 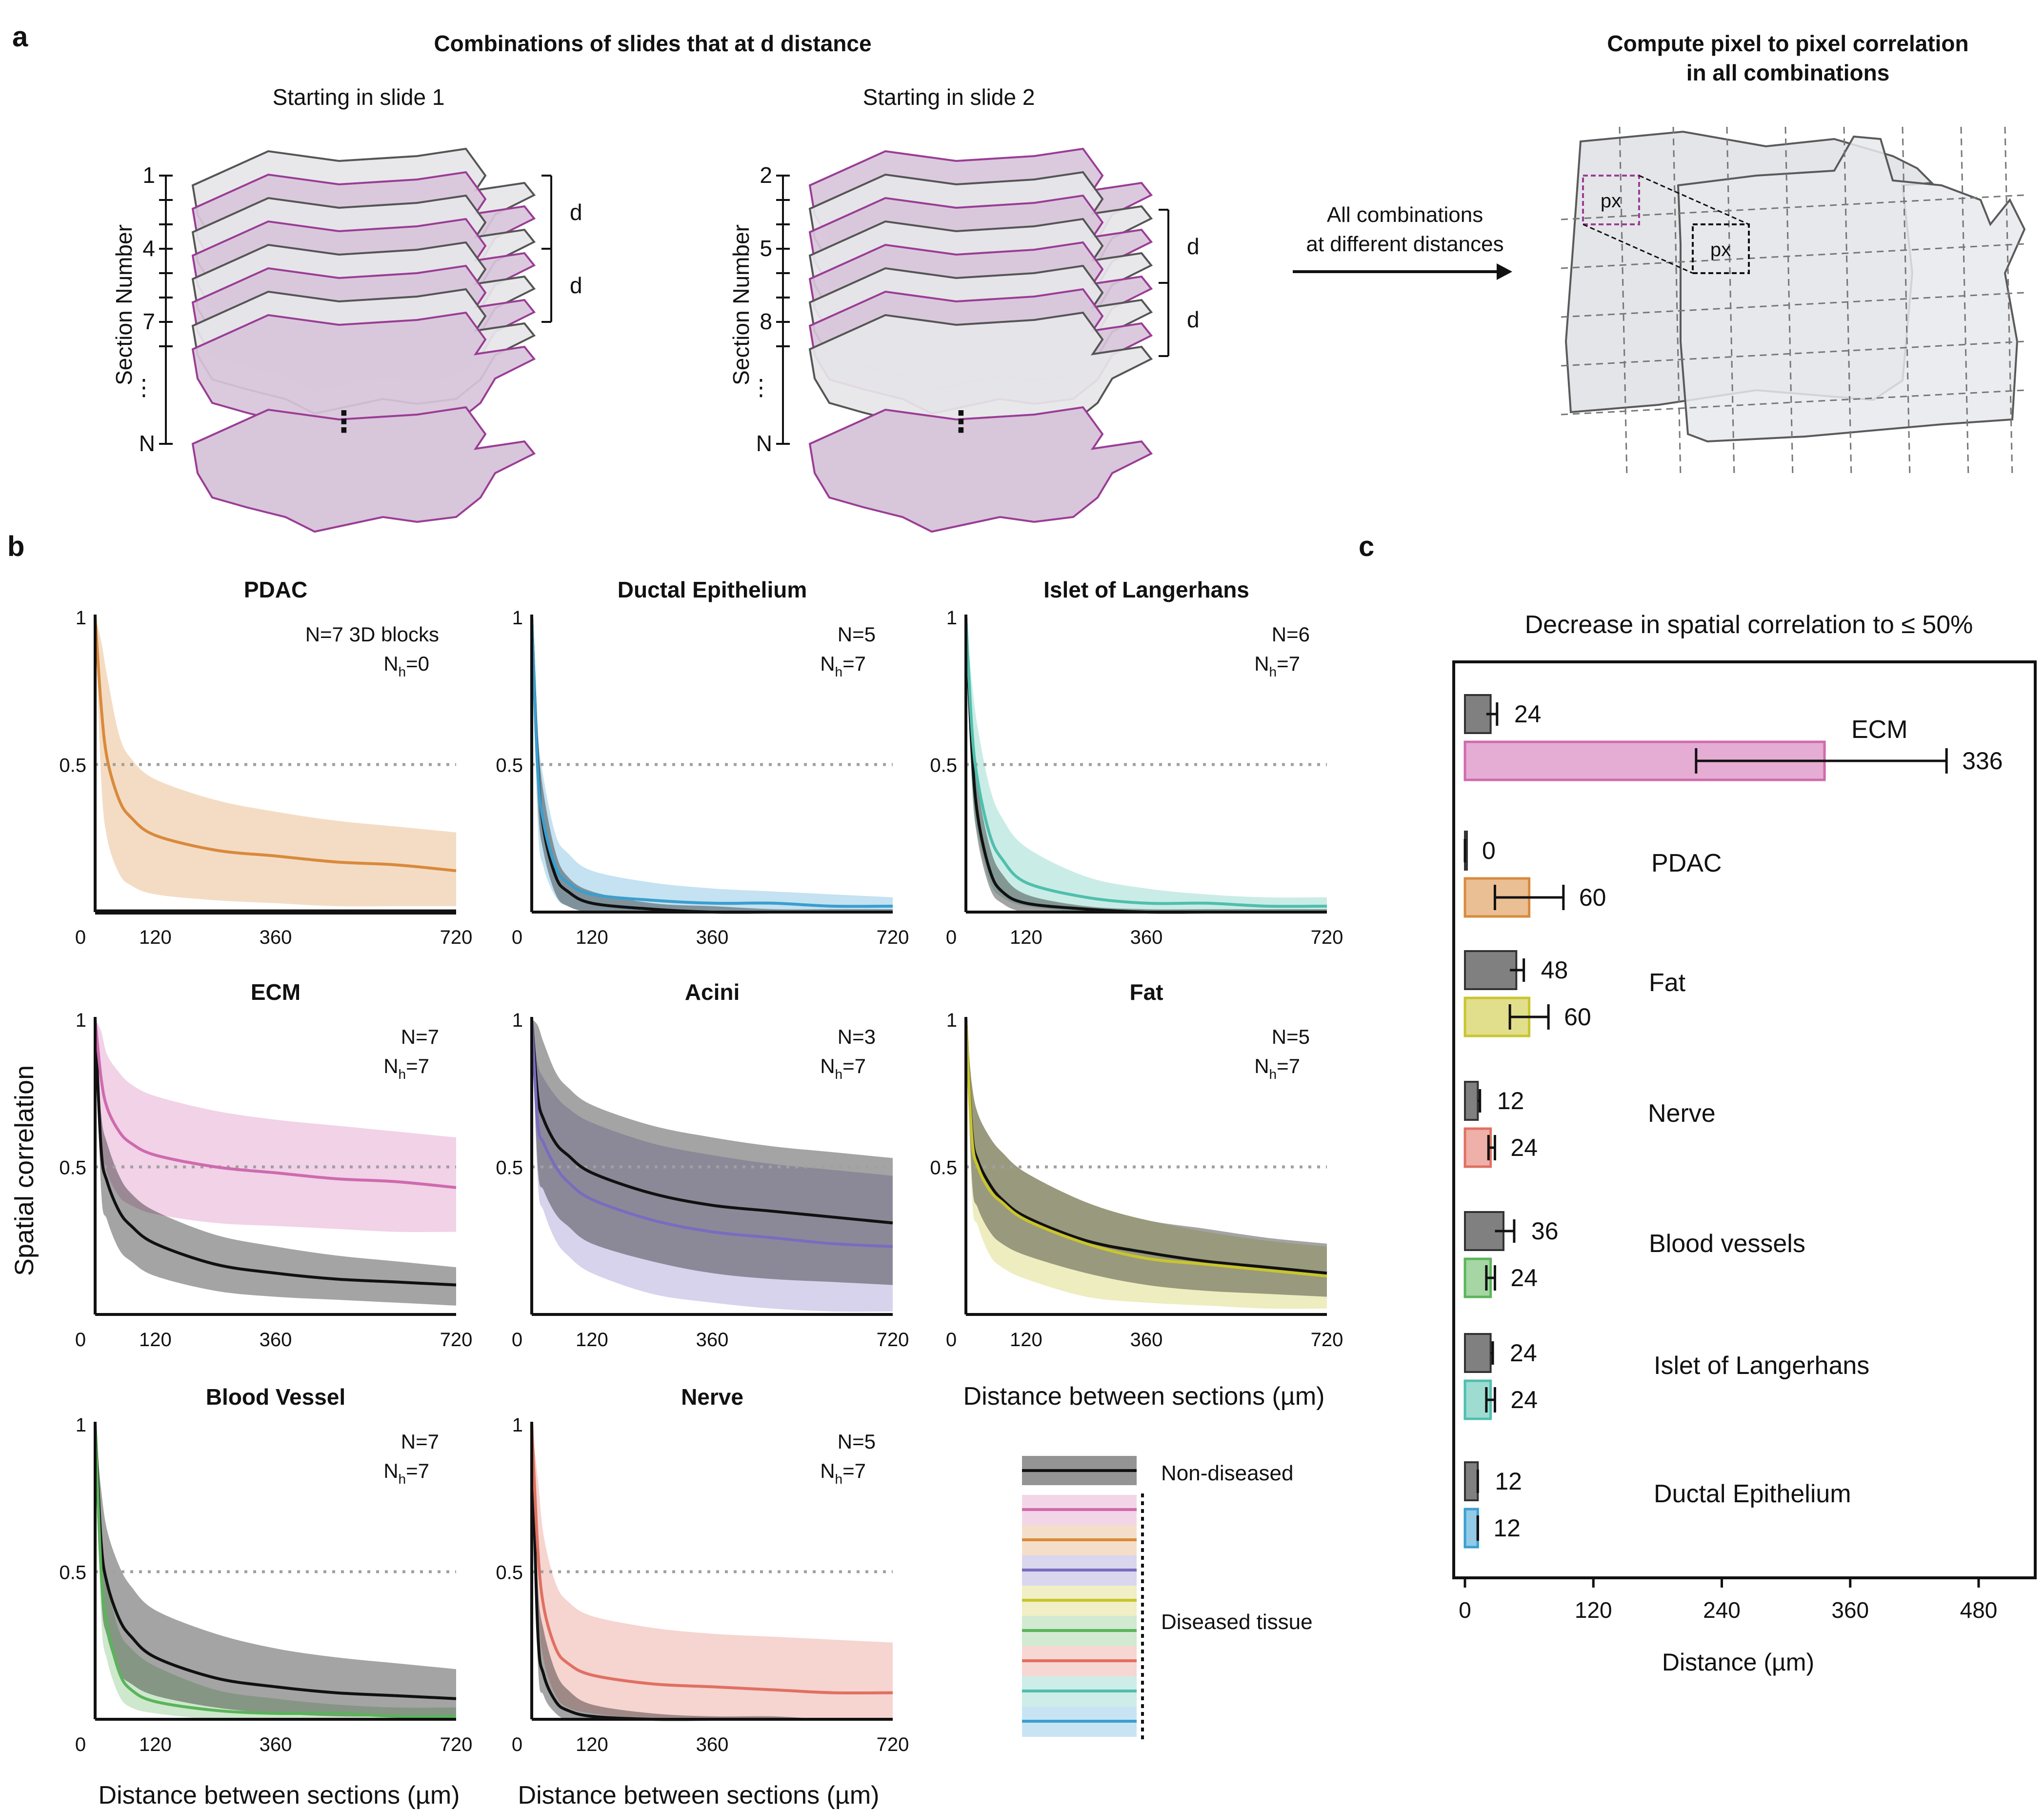 What do you see at coordinates (702, 762) in the screenshot?
I see `plot-ductal-epithelium: Ductal Epithelium 1 0.5 0 120 360 720 N=5 Nh=7` at bounding box center [702, 762].